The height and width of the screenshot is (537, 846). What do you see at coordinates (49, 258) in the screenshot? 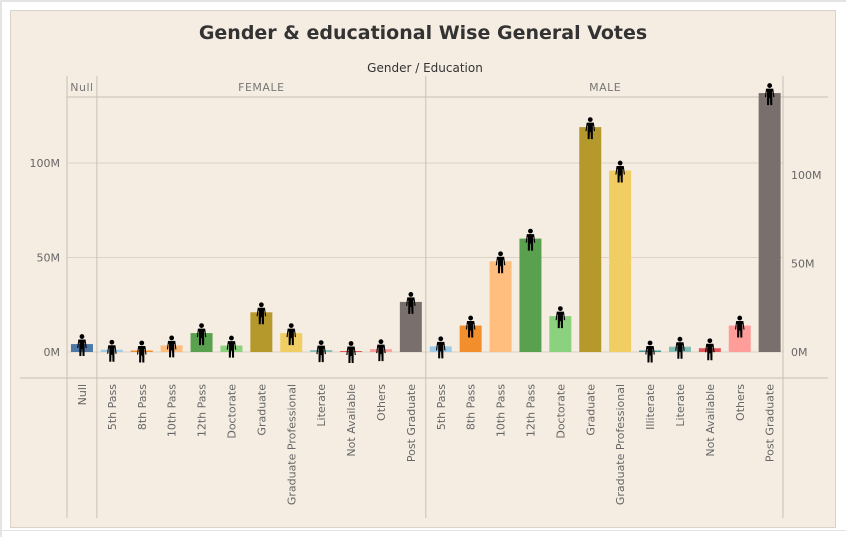
I see `y-tick-label: 50M` at bounding box center [49, 258].